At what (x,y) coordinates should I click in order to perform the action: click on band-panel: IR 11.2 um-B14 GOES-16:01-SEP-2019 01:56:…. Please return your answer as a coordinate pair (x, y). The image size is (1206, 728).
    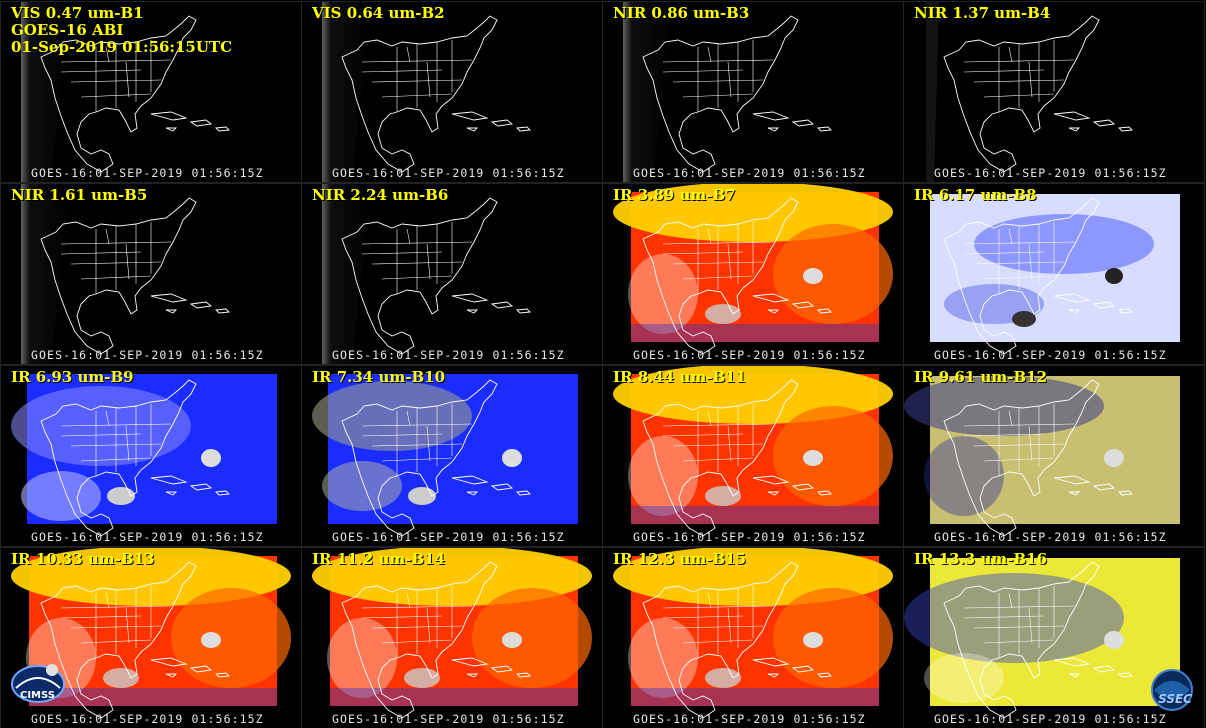
    Looking at the image, I should click on (452, 637).